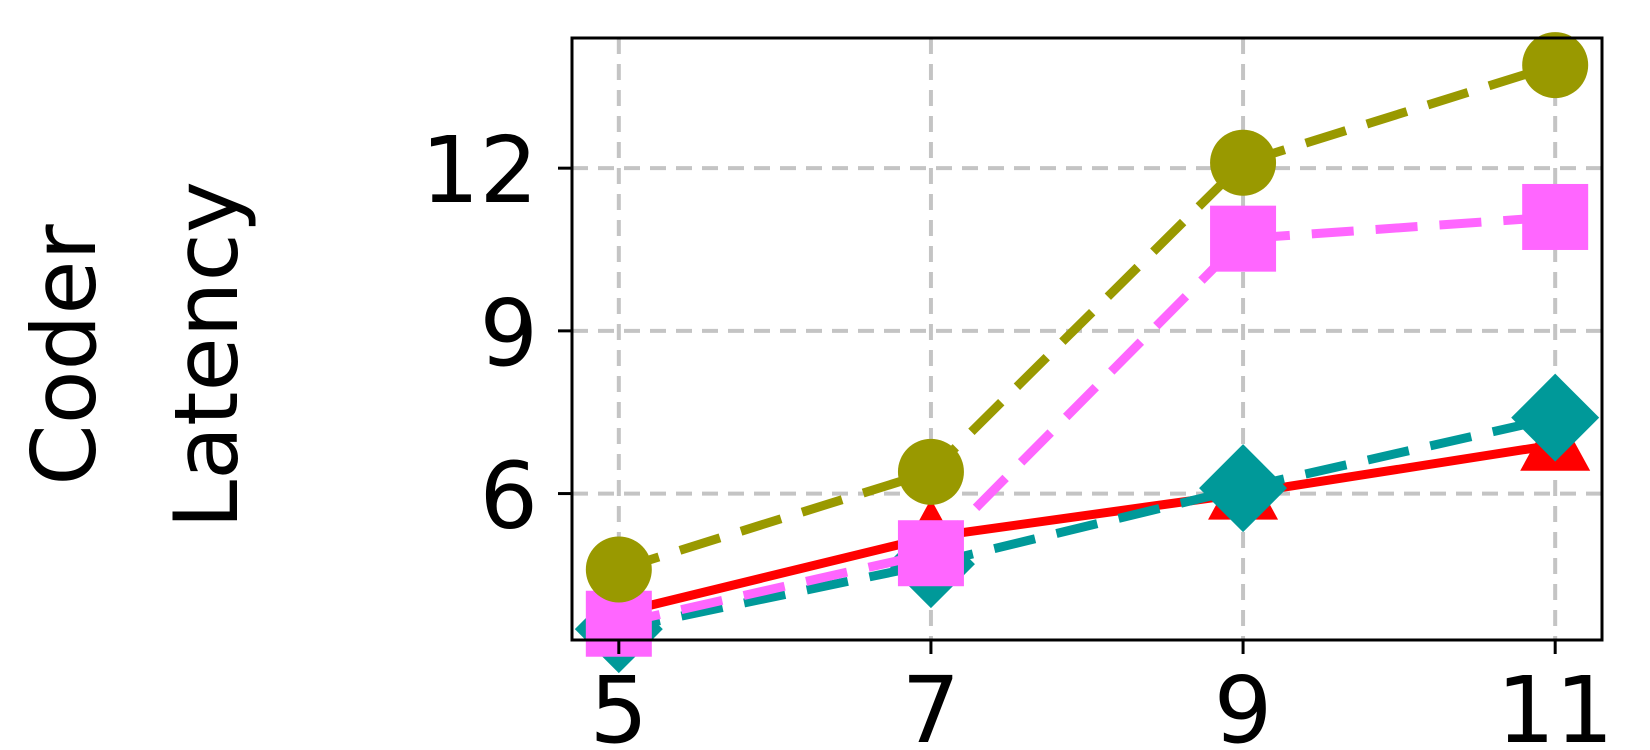 Image resolution: width=1650 pixels, height=750 pixels. What do you see at coordinates (1555, 703) in the screenshot?
I see `x-tick-label-3: 11` at bounding box center [1555, 703].